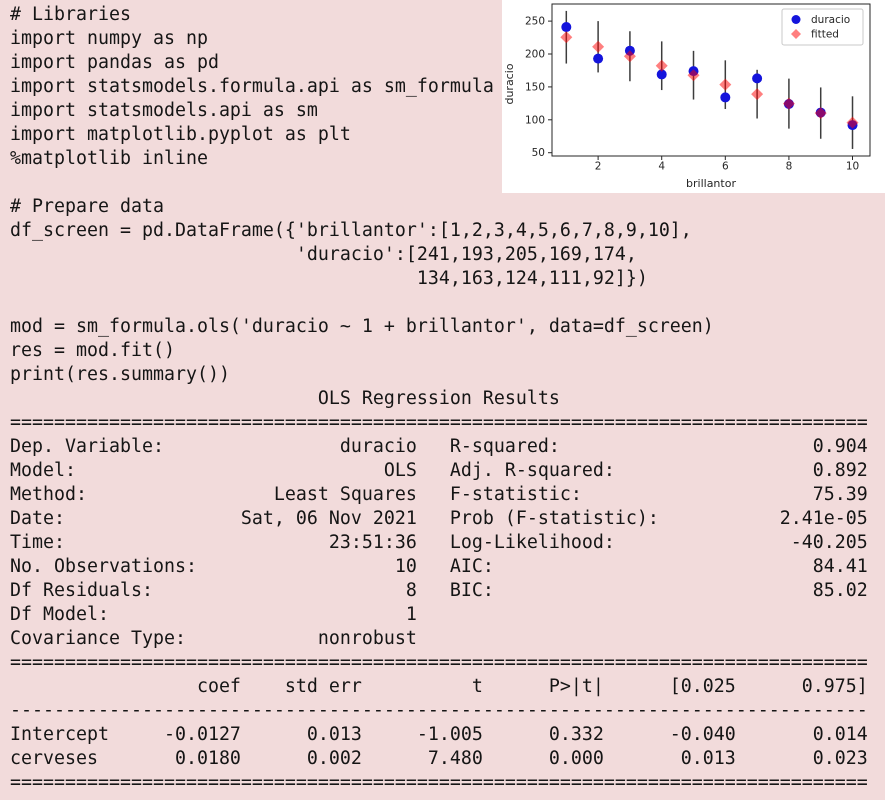  I want to click on legend-box, so click(822, 27).